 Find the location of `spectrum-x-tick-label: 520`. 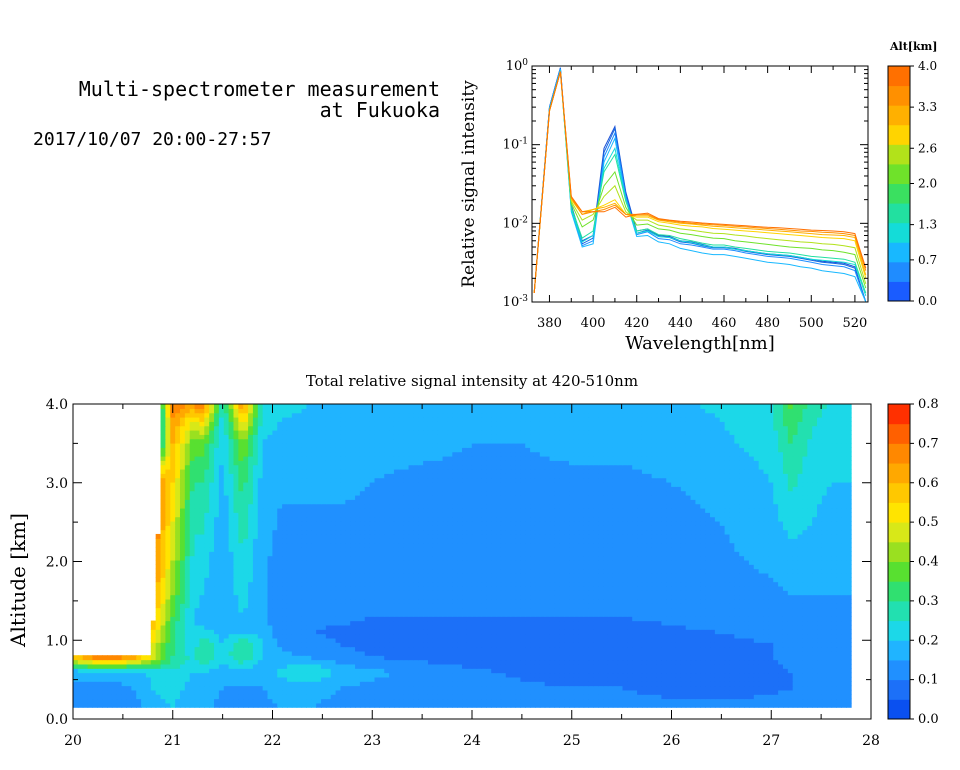

spectrum-x-tick-label: 520 is located at coordinates (854, 323).